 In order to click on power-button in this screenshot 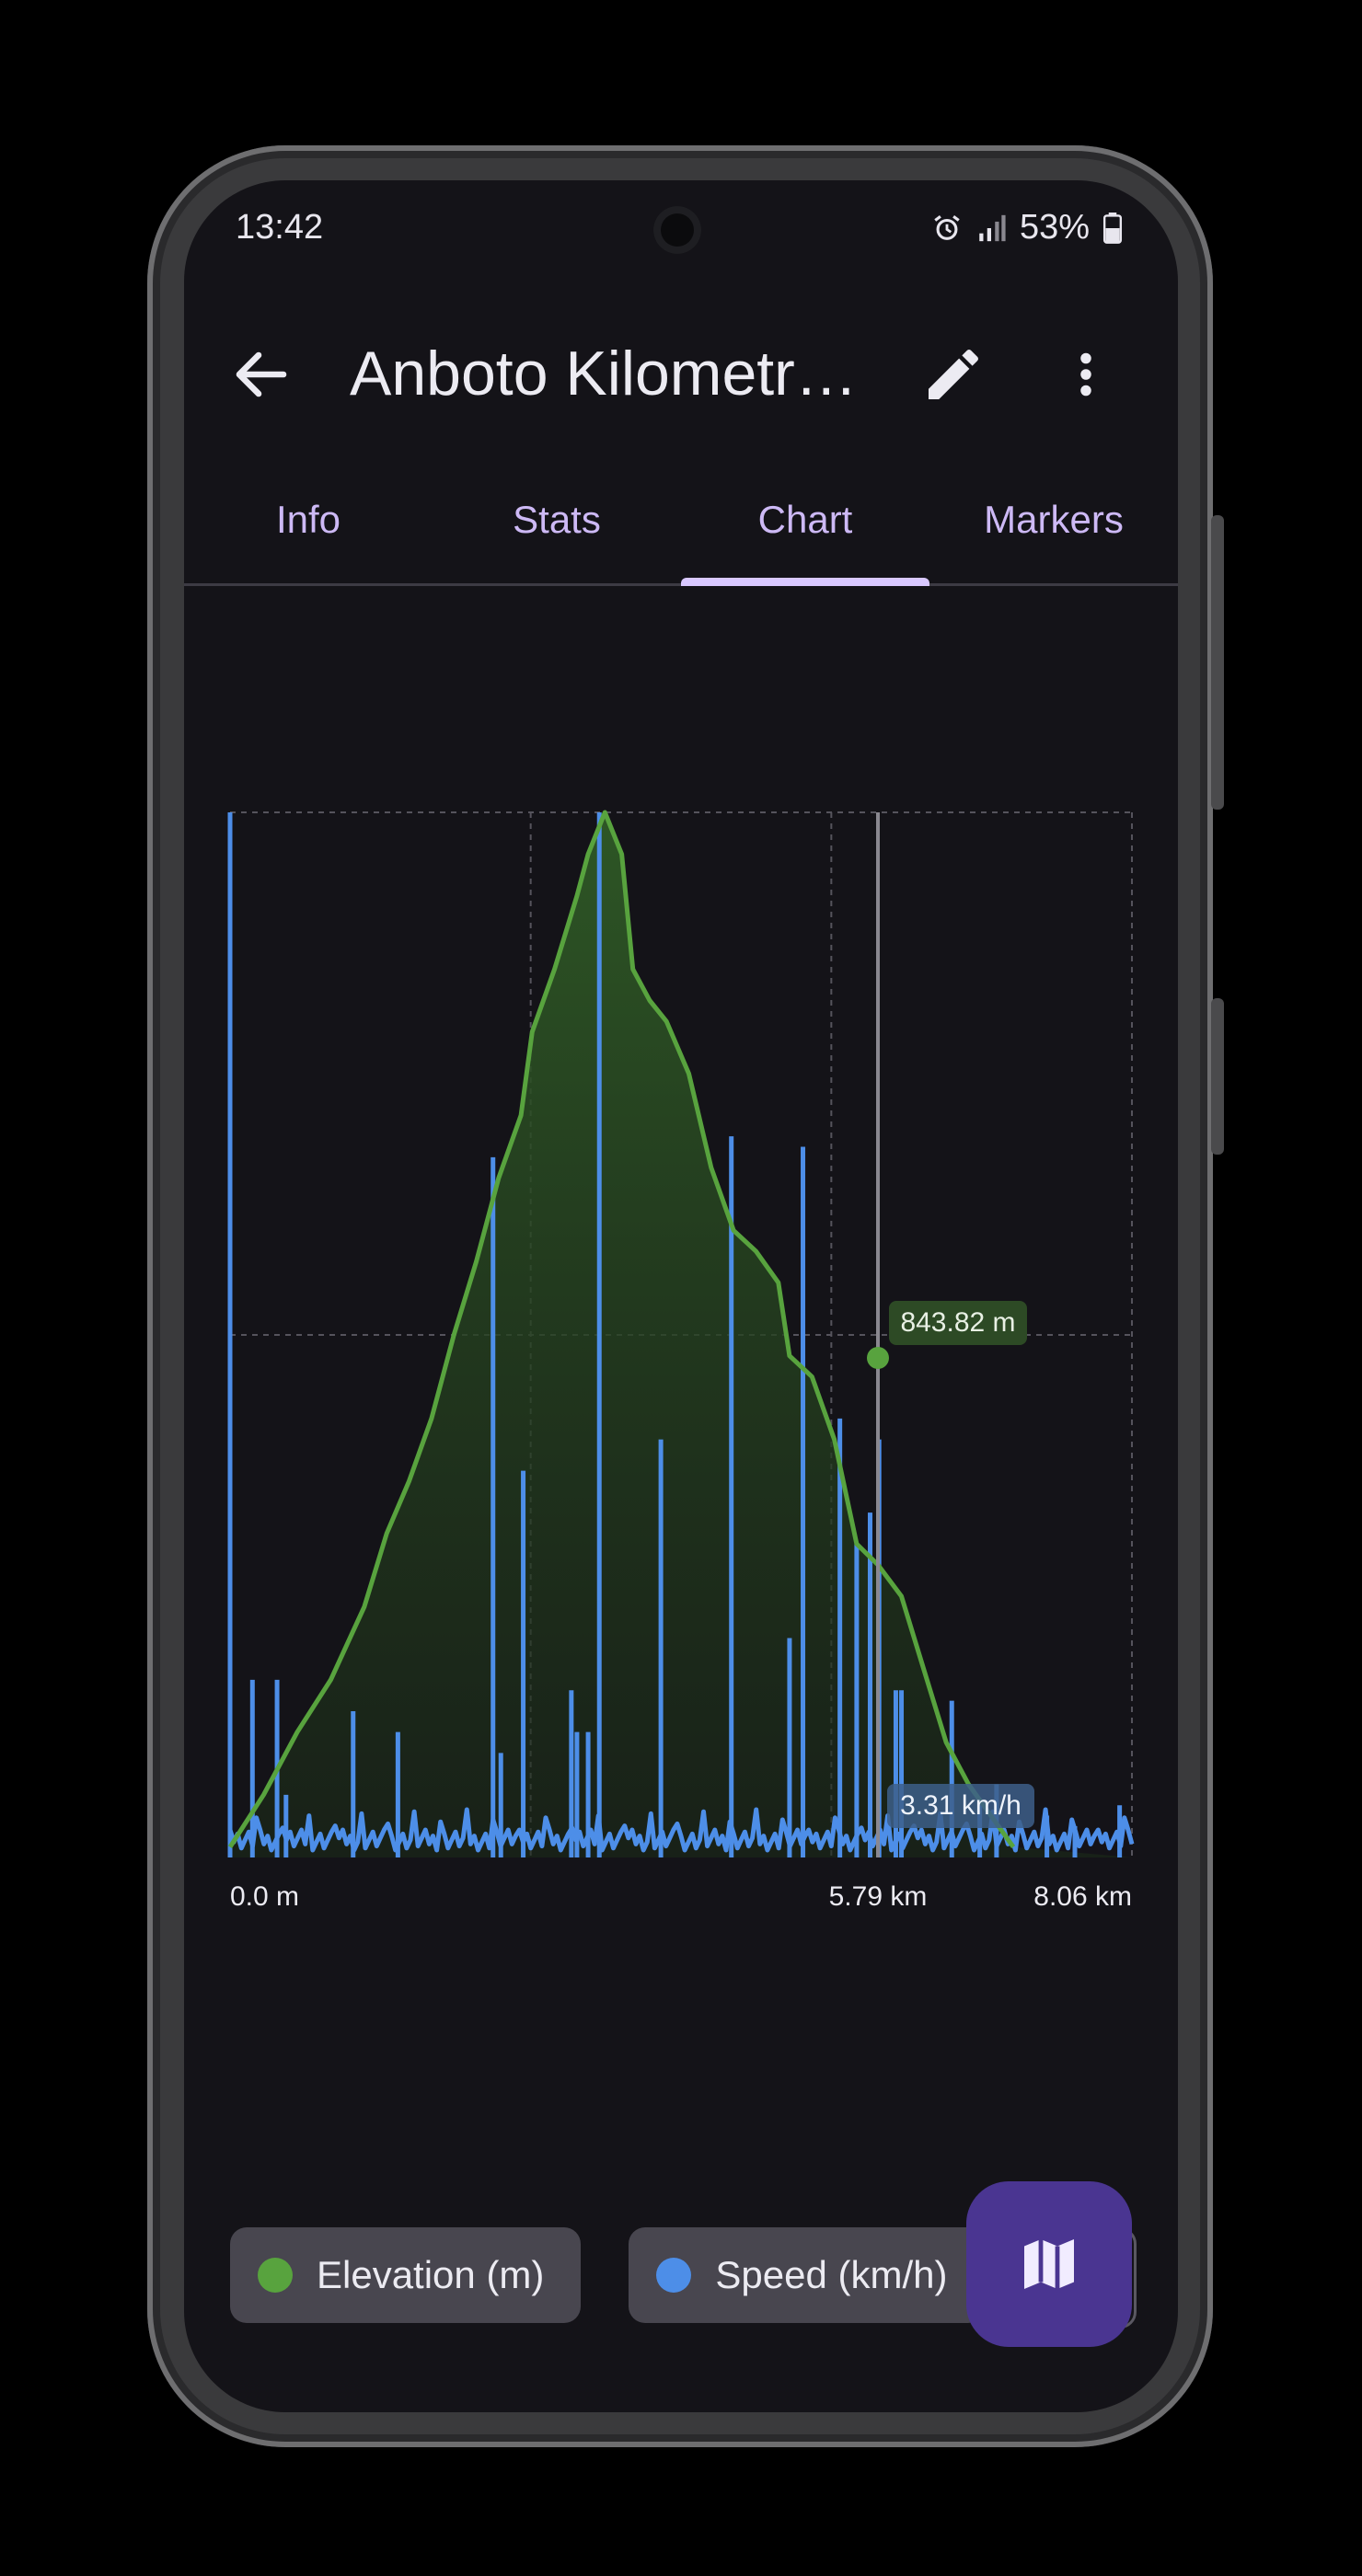, I will do `click(1217, 1076)`.